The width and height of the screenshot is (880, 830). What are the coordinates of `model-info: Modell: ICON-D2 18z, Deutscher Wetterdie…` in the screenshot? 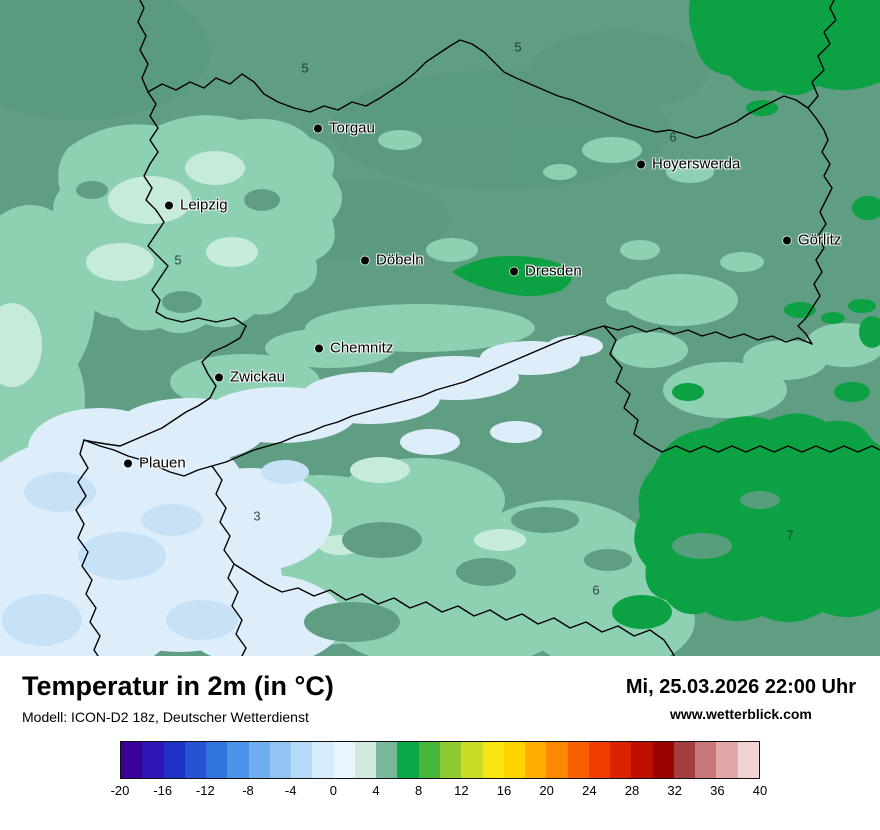 It's located at (165, 716).